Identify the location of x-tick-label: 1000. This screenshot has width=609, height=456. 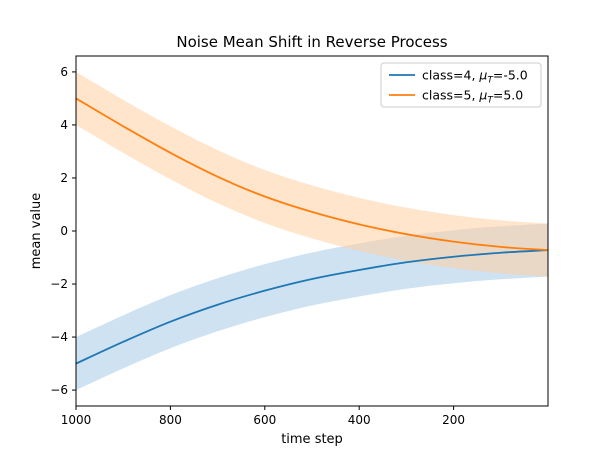
(76, 420).